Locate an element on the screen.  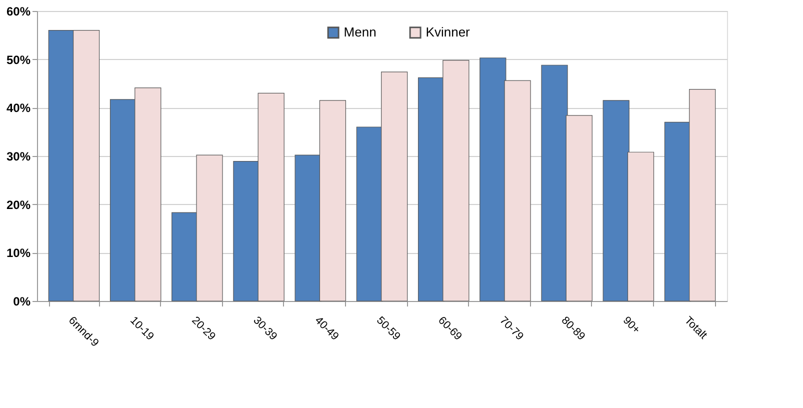
y-tick-label: 10% is located at coordinates (18, 253).